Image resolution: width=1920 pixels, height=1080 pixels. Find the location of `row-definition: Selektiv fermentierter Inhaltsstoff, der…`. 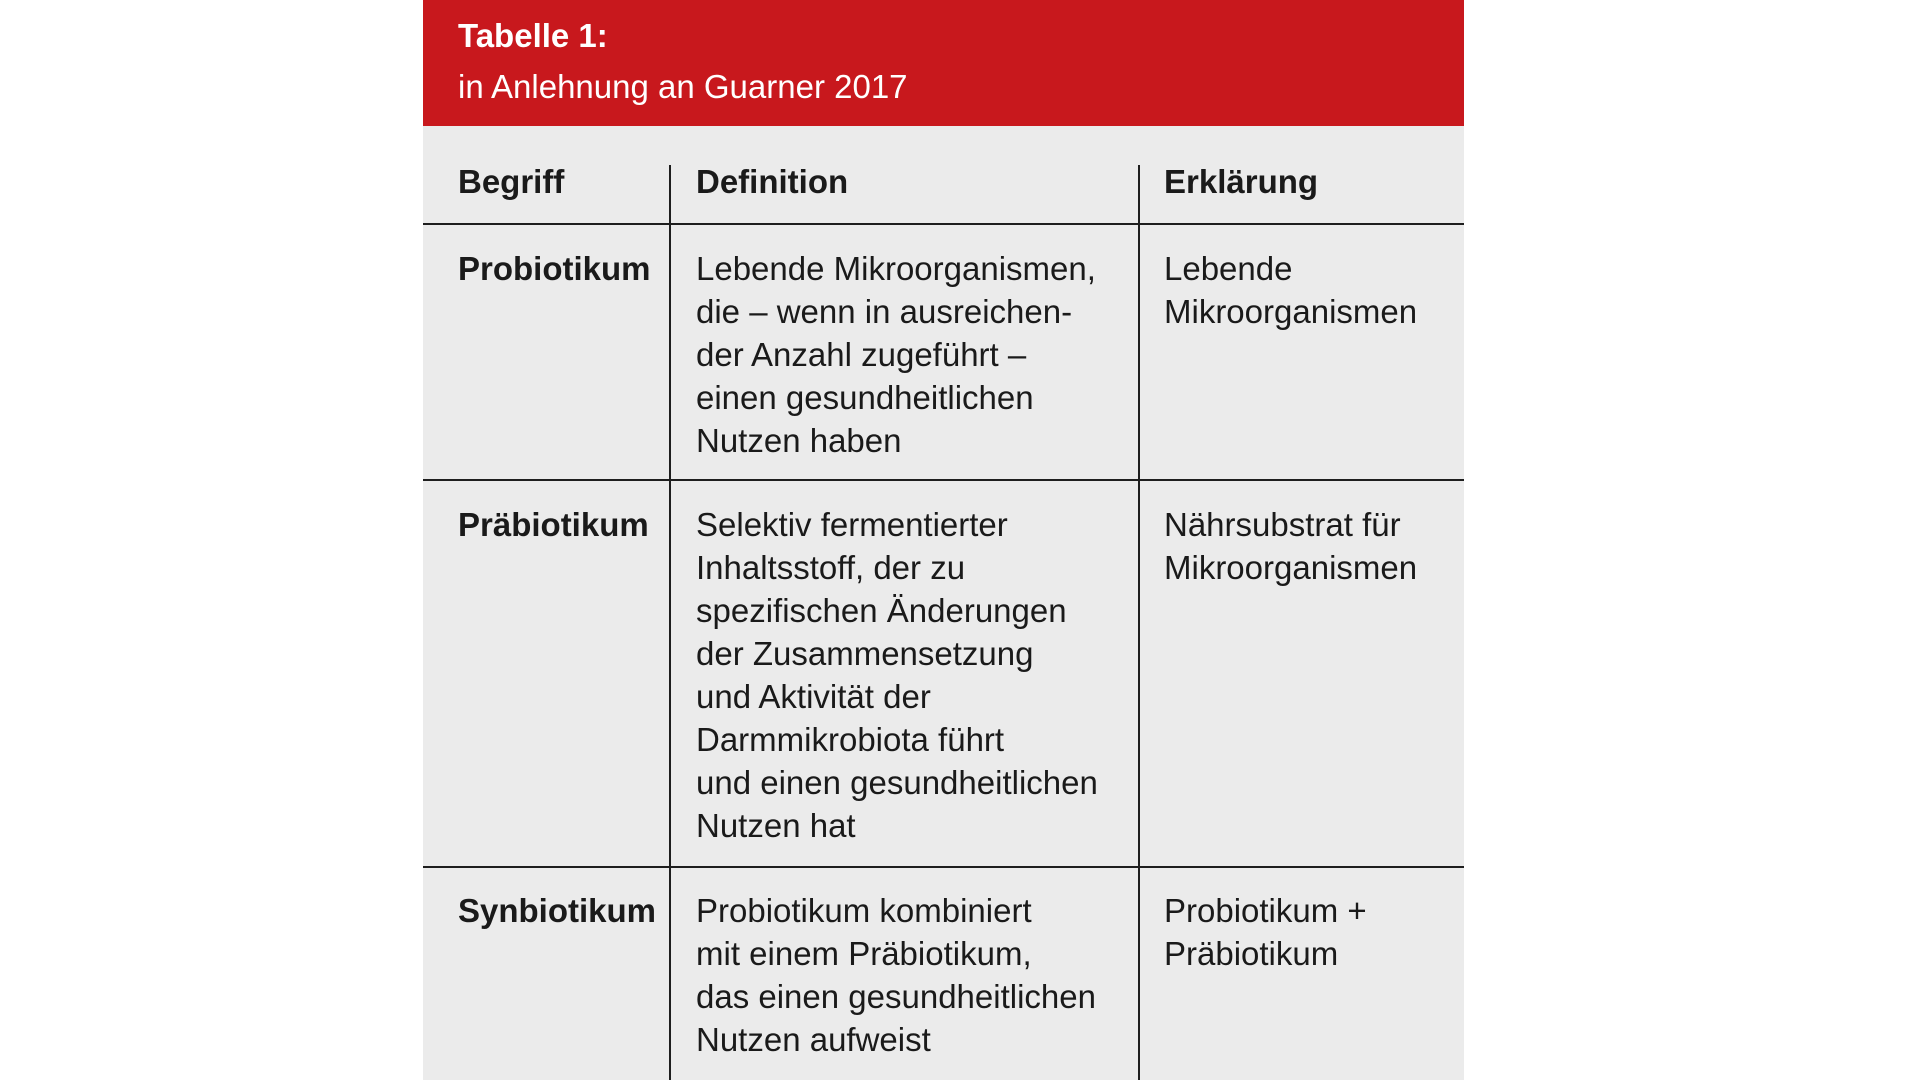

row-definition: Selektiv fermentierter Inhaltsstoff, der… is located at coordinates (897, 675).